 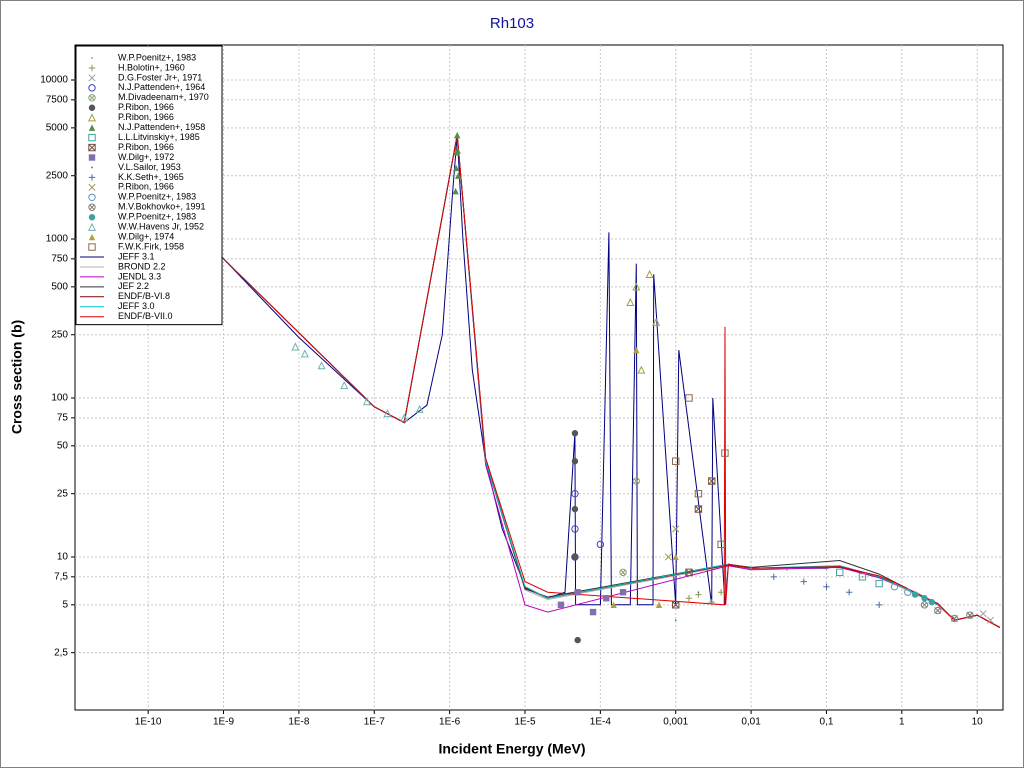 I want to click on x-tick-label: 1E-7, so click(x=375, y=722).